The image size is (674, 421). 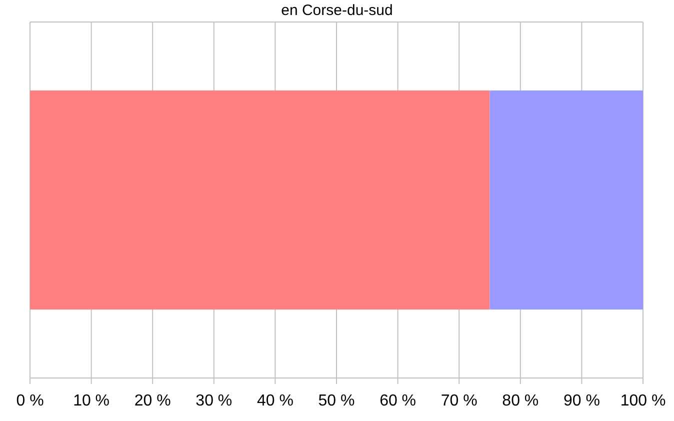 What do you see at coordinates (336, 401) in the screenshot?
I see `x-tick-label: 50 %` at bounding box center [336, 401].